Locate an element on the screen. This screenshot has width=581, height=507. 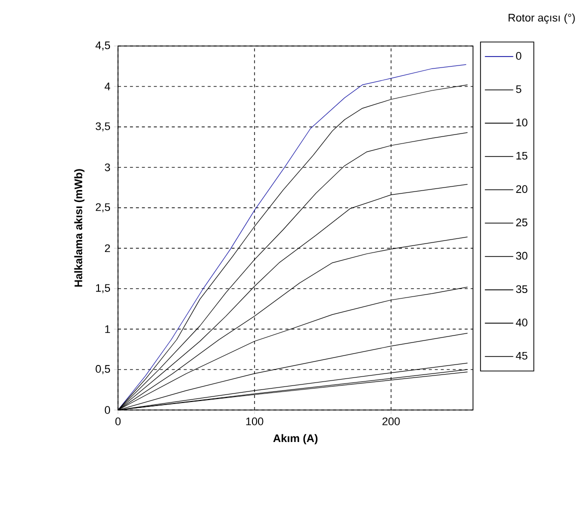
x-tick-label: 100 is located at coordinates (255, 422).